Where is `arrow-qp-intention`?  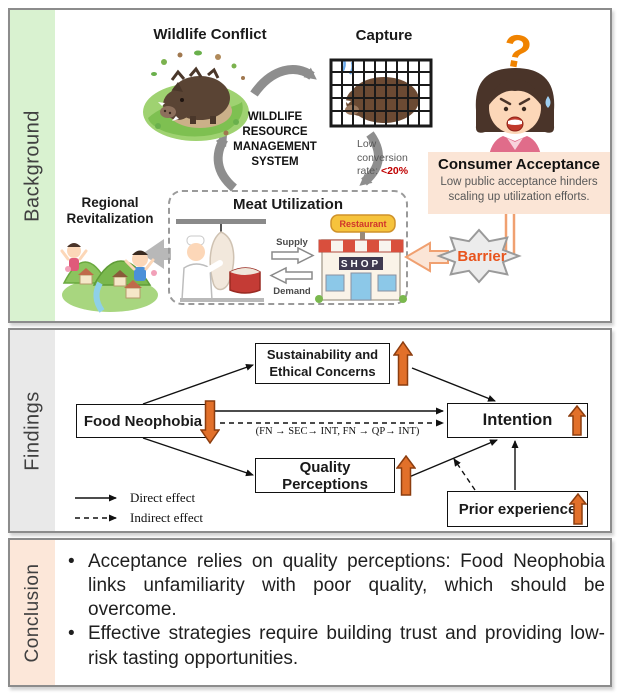 arrow-qp-intention is located at coordinates (453, 458).